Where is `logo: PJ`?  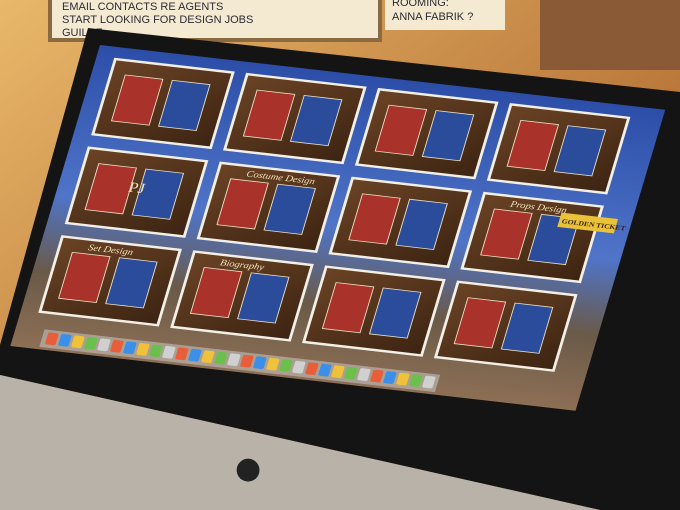
logo: PJ is located at coordinates (136, 188).